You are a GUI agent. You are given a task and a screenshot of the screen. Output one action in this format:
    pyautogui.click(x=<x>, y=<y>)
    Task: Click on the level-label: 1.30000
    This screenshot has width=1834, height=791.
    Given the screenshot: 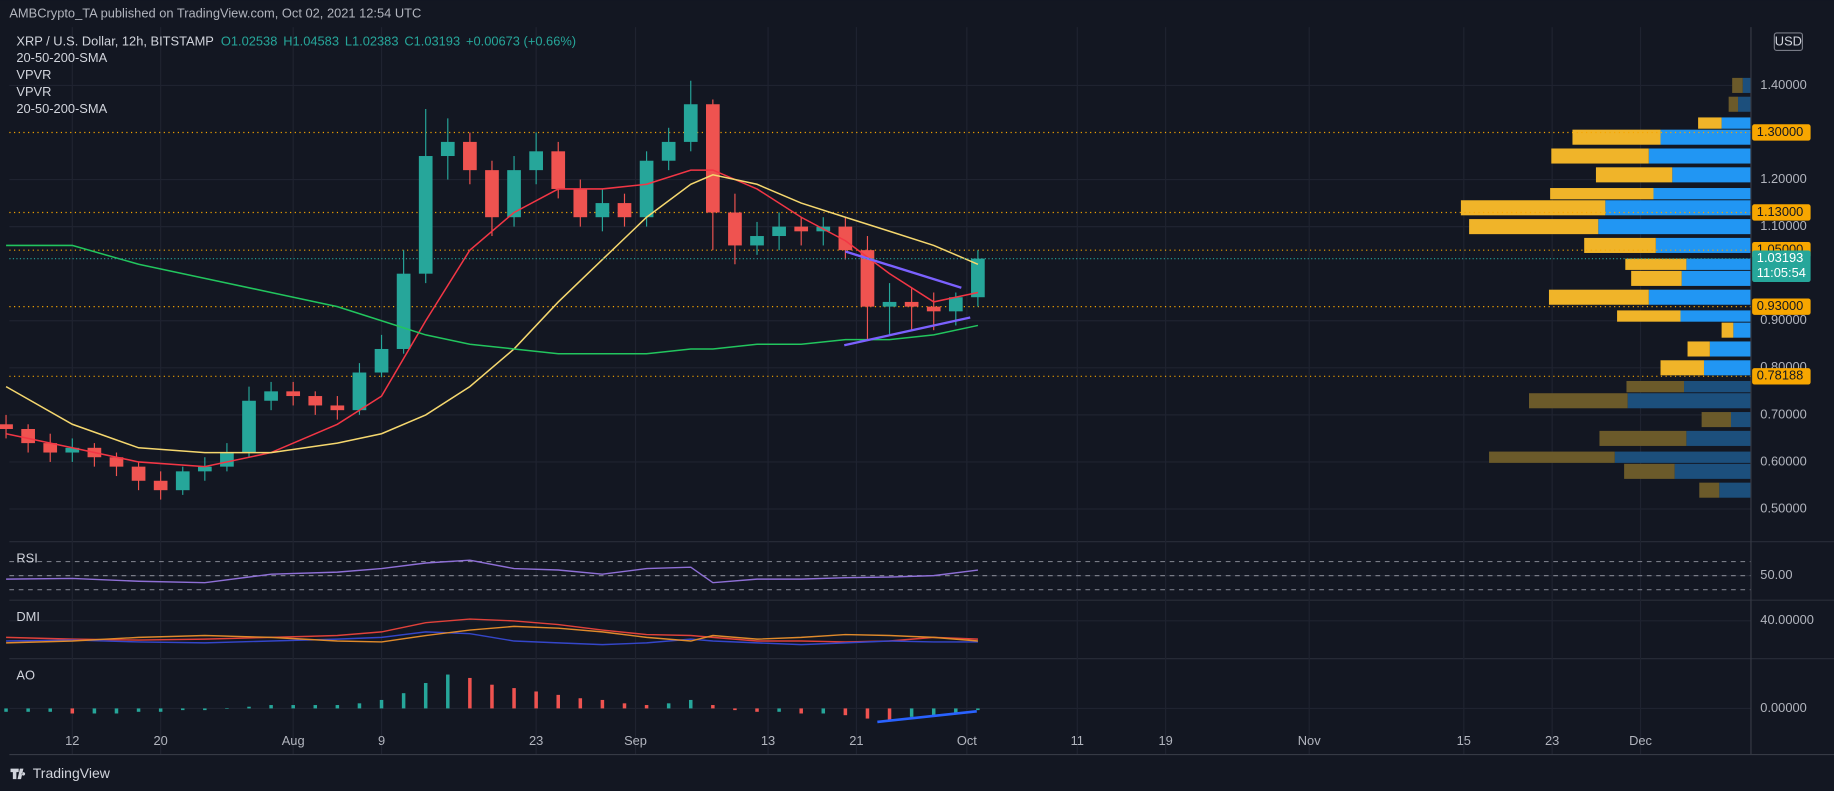 What is the action you would take?
    pyautogui.click(x=1780, y=131)
    